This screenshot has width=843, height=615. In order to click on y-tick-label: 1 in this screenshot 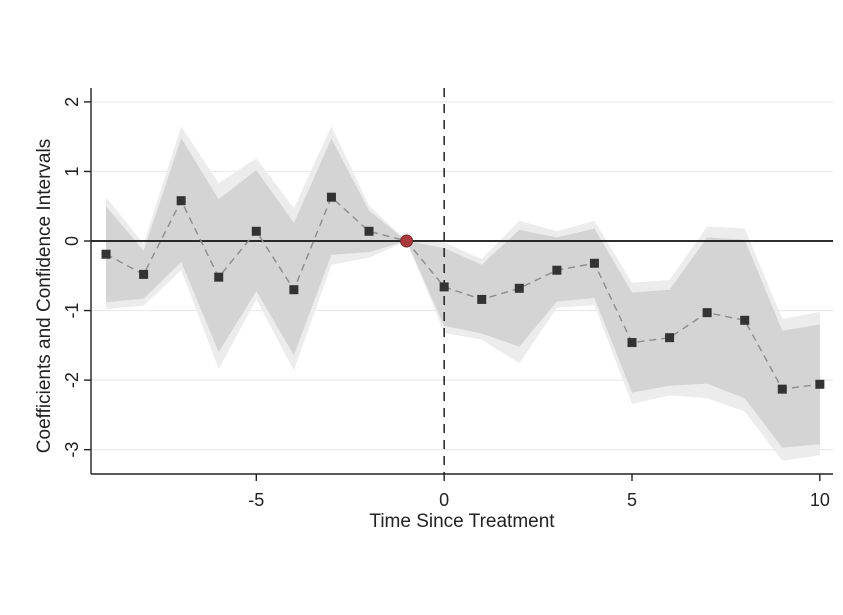, I will do `click(72, 171)`.